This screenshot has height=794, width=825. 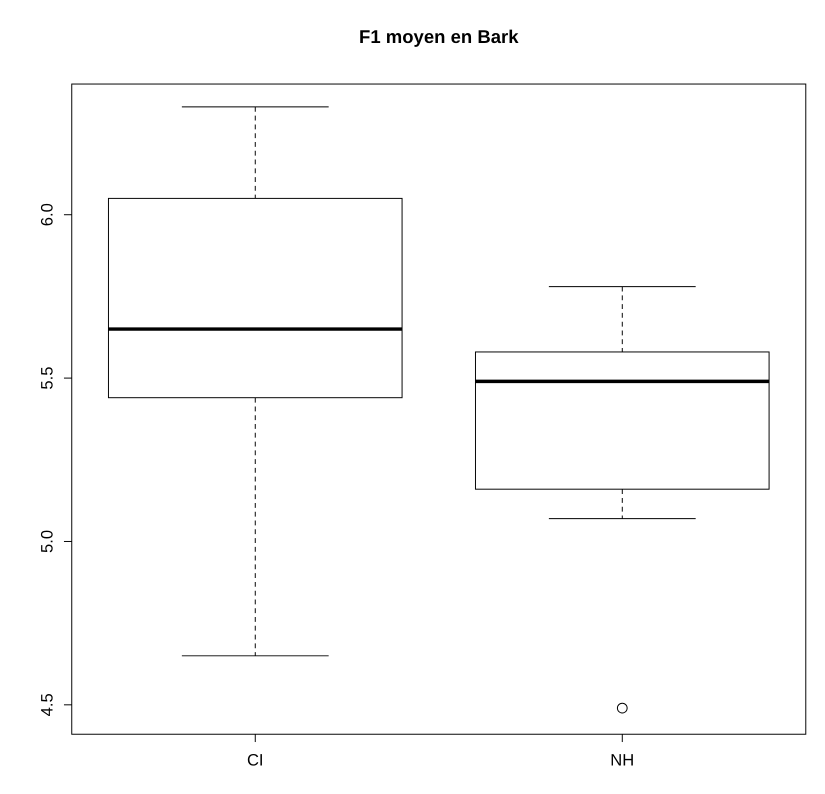 I want to click on x-tick-label: CI, so click(x=255, y=760).